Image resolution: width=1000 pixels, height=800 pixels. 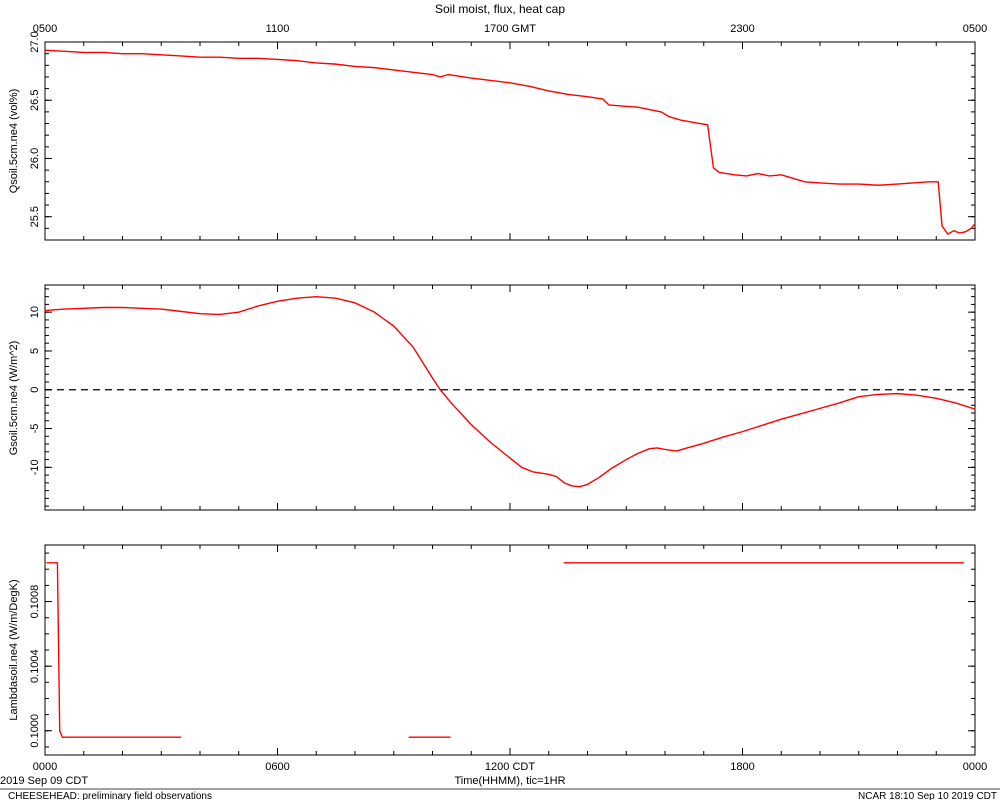 What do you see at coordinates (510, 781) in the screenshot?
I see `x-axis-label: Time(HHMM), tic=1HR` at bounding box center [510, 781].